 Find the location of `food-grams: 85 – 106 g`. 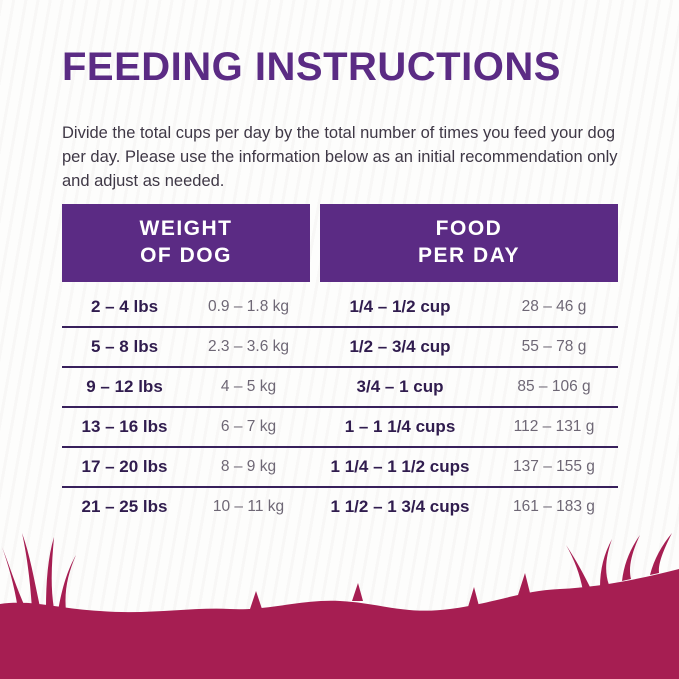

food-grams: 85 – 106 g is located at coordinates (554, 386).